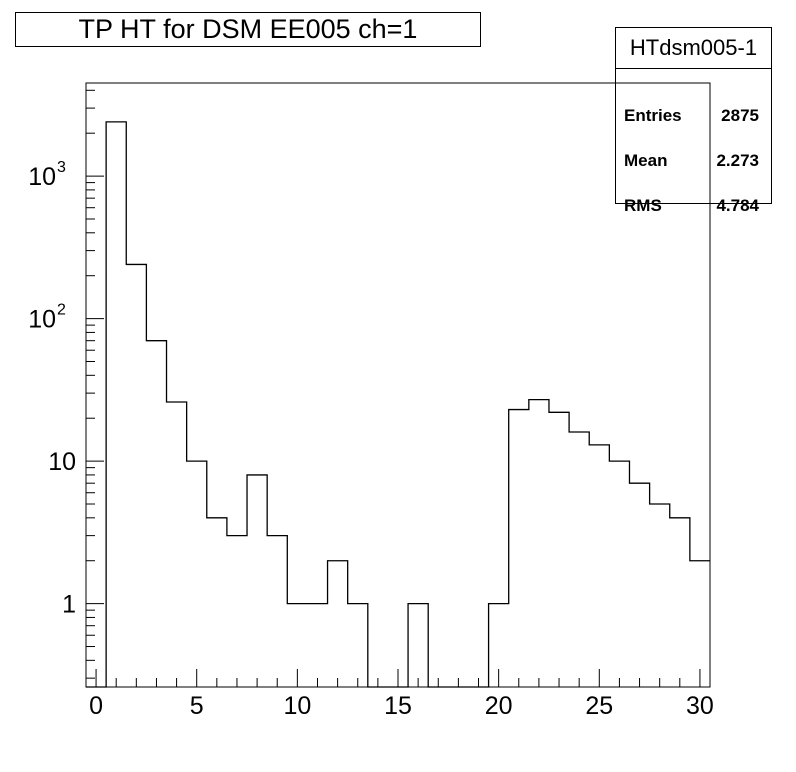  What do you see at coordinates (691, 116) in the screenshot?
I see `stats-row-entries: Entries 2875` at bounding box center [691, 116].